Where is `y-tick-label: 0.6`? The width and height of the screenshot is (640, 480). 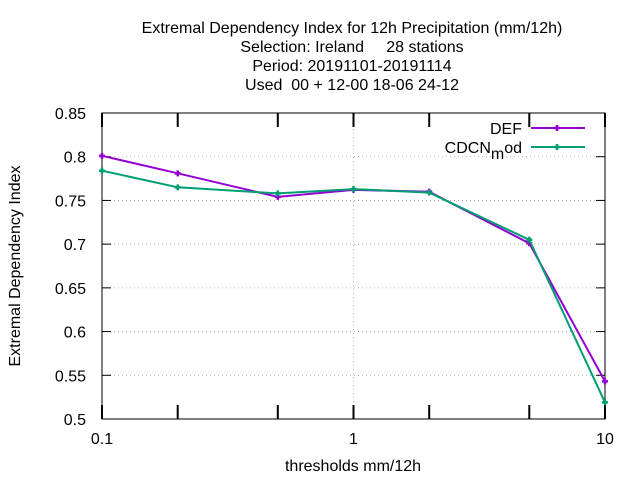
y-tick-label: 0.6 is located at coordinates (75, 333).